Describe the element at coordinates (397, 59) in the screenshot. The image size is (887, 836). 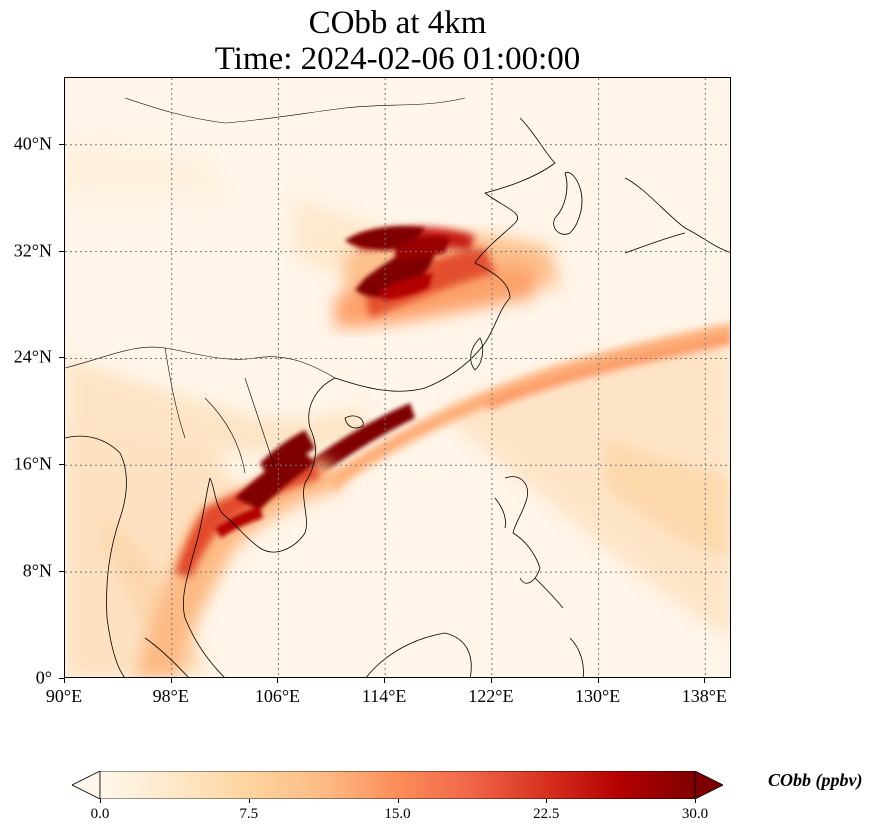
I see `map-subtitle-time: Time: 2024-02-06 01:00:00` at that location.